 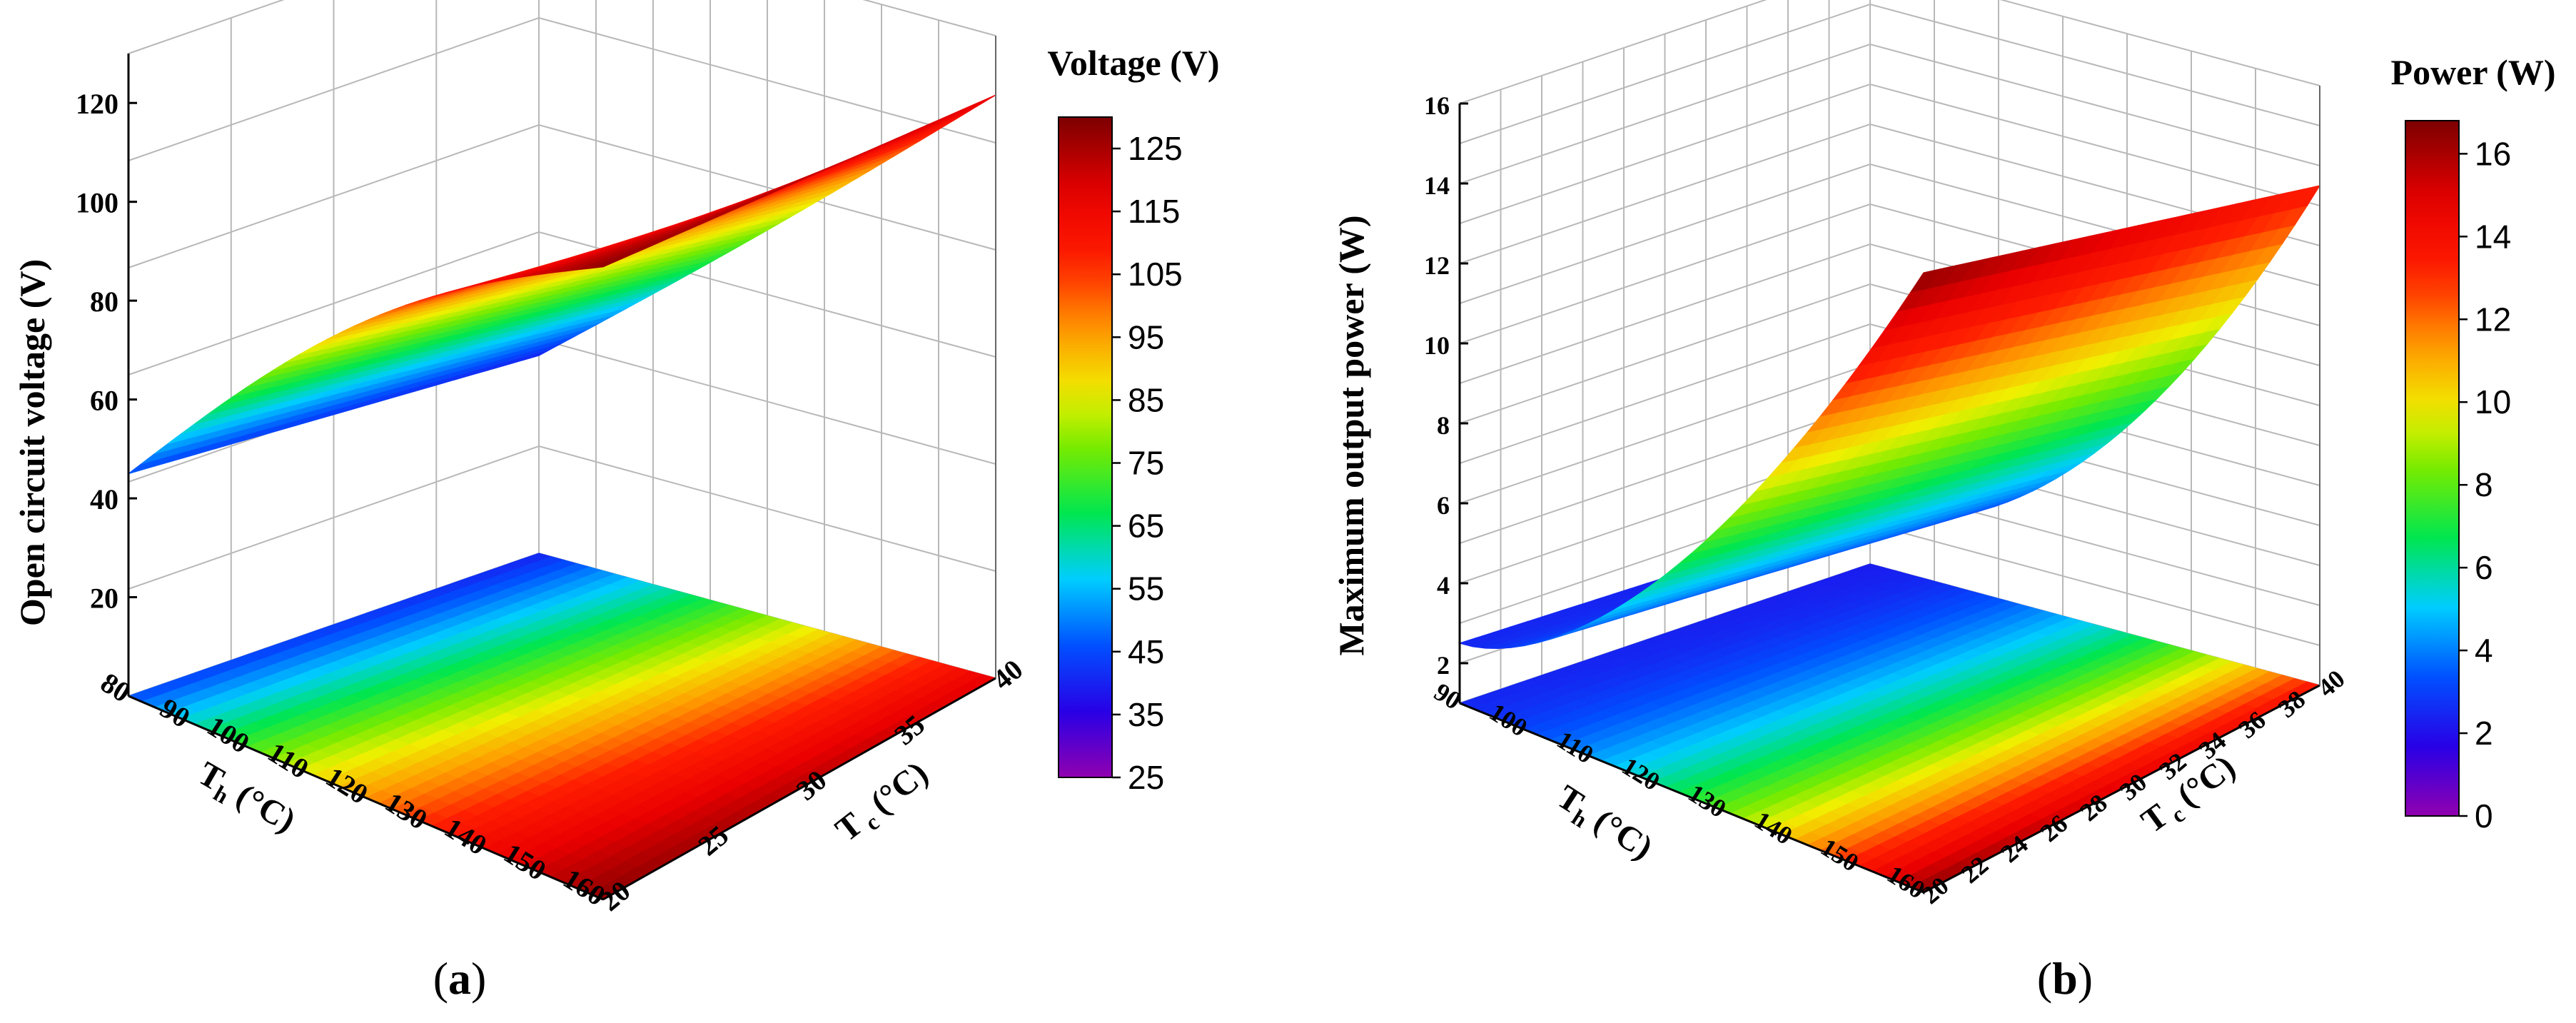 I want to click on panel-a-y-axis-symbol: T, so click(x=849, y=827).